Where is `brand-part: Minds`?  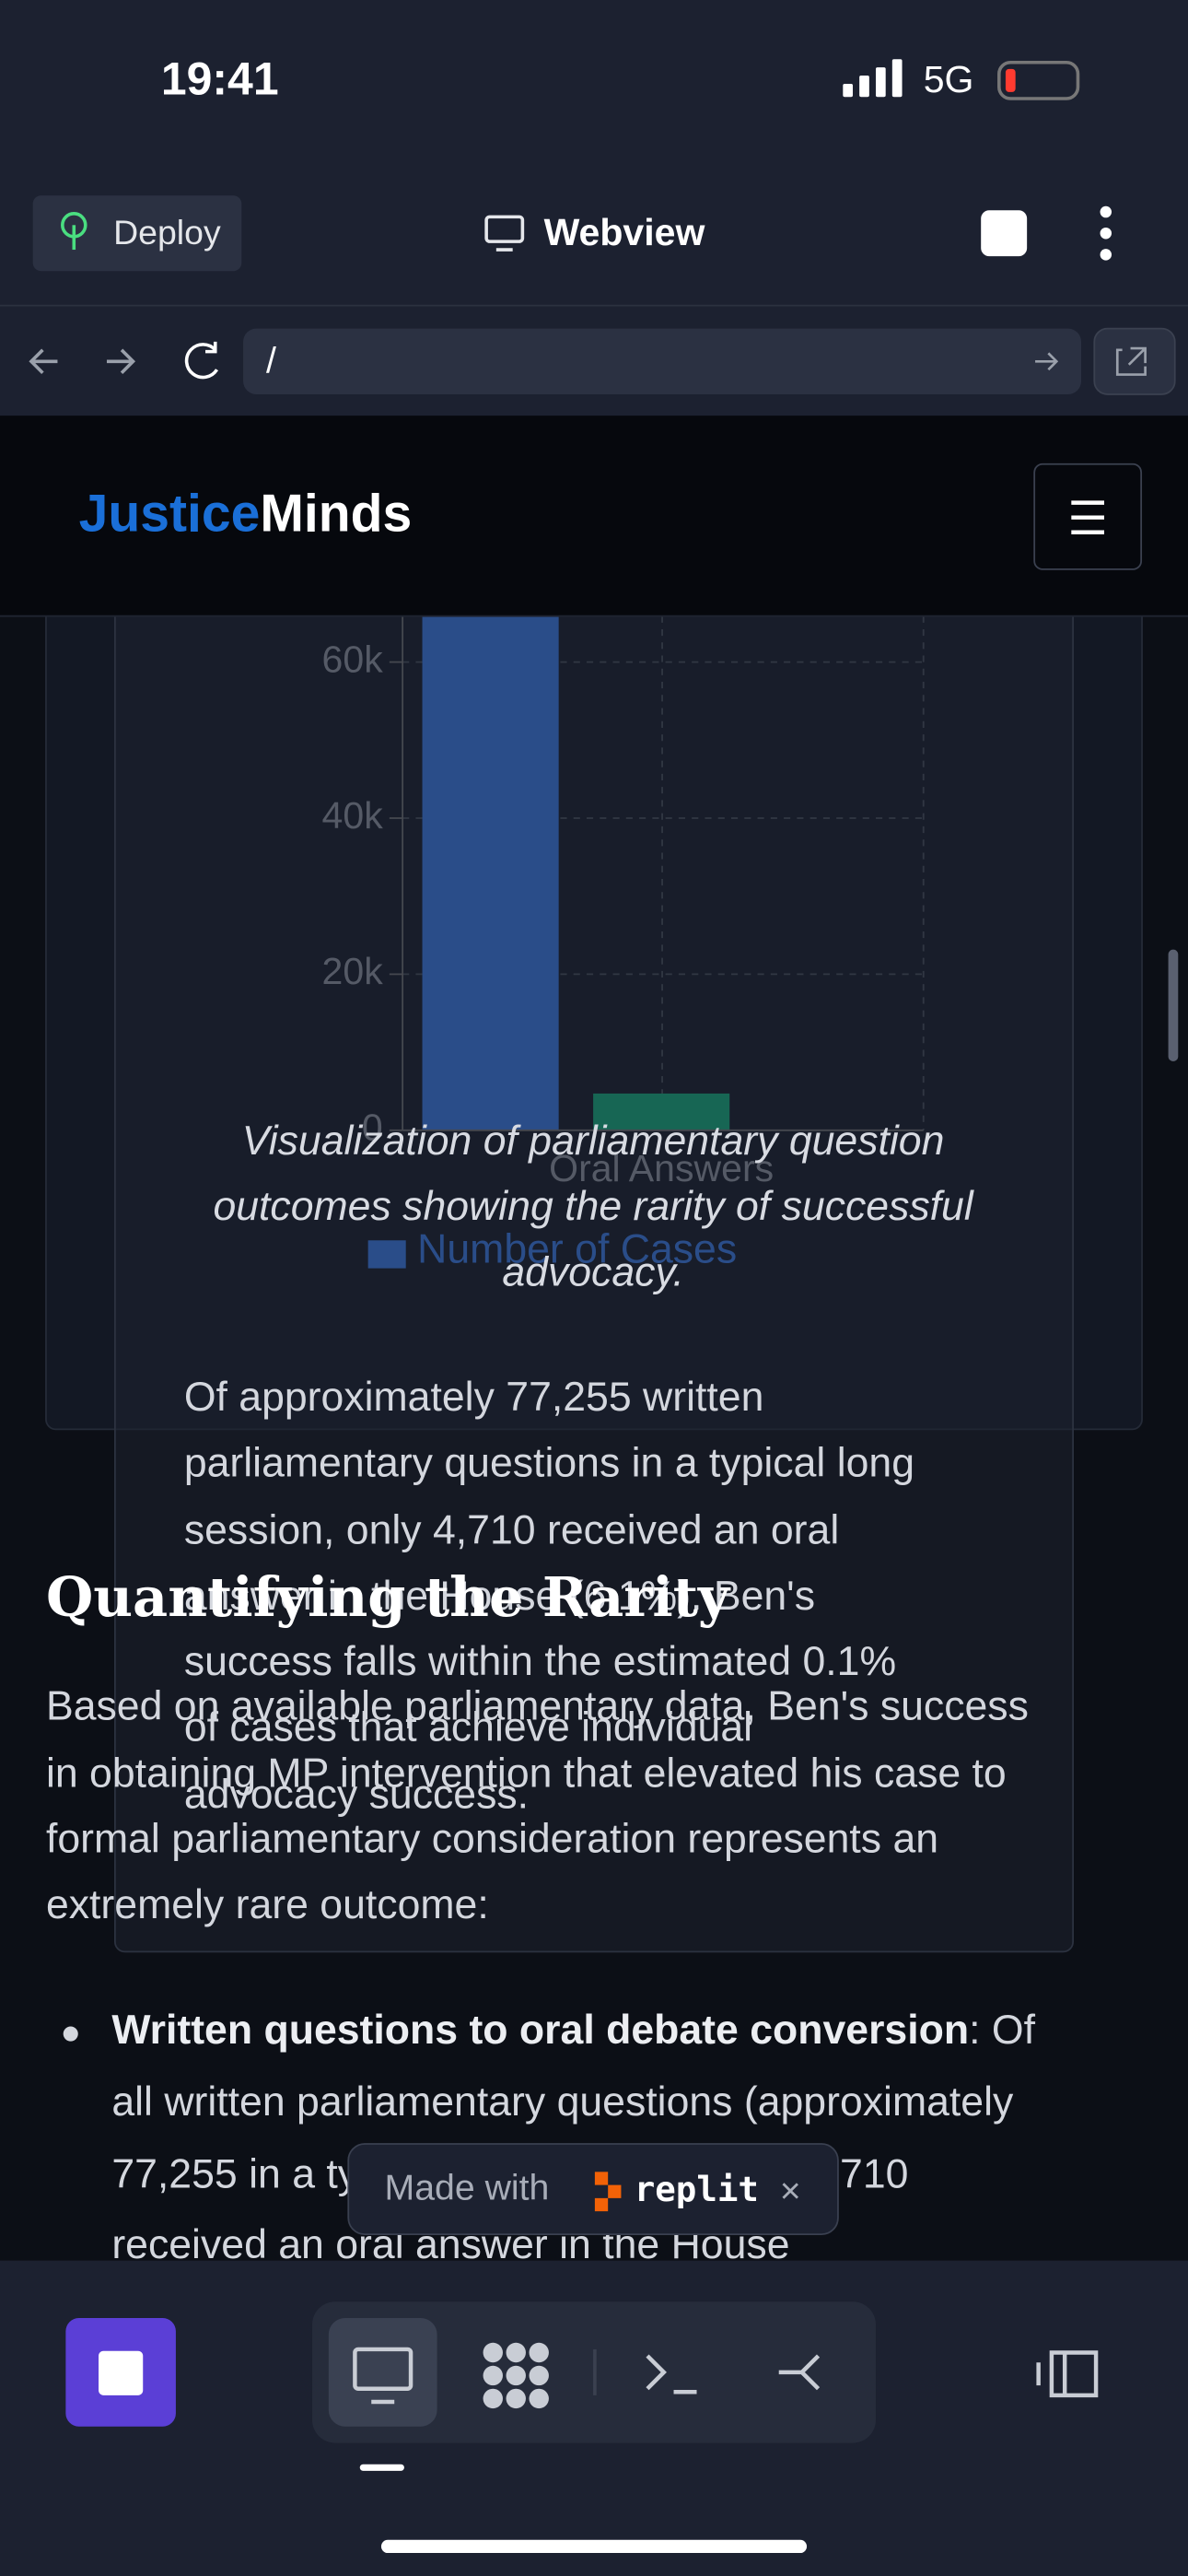
brand-part: Minds is located at coordinates (336, 514).